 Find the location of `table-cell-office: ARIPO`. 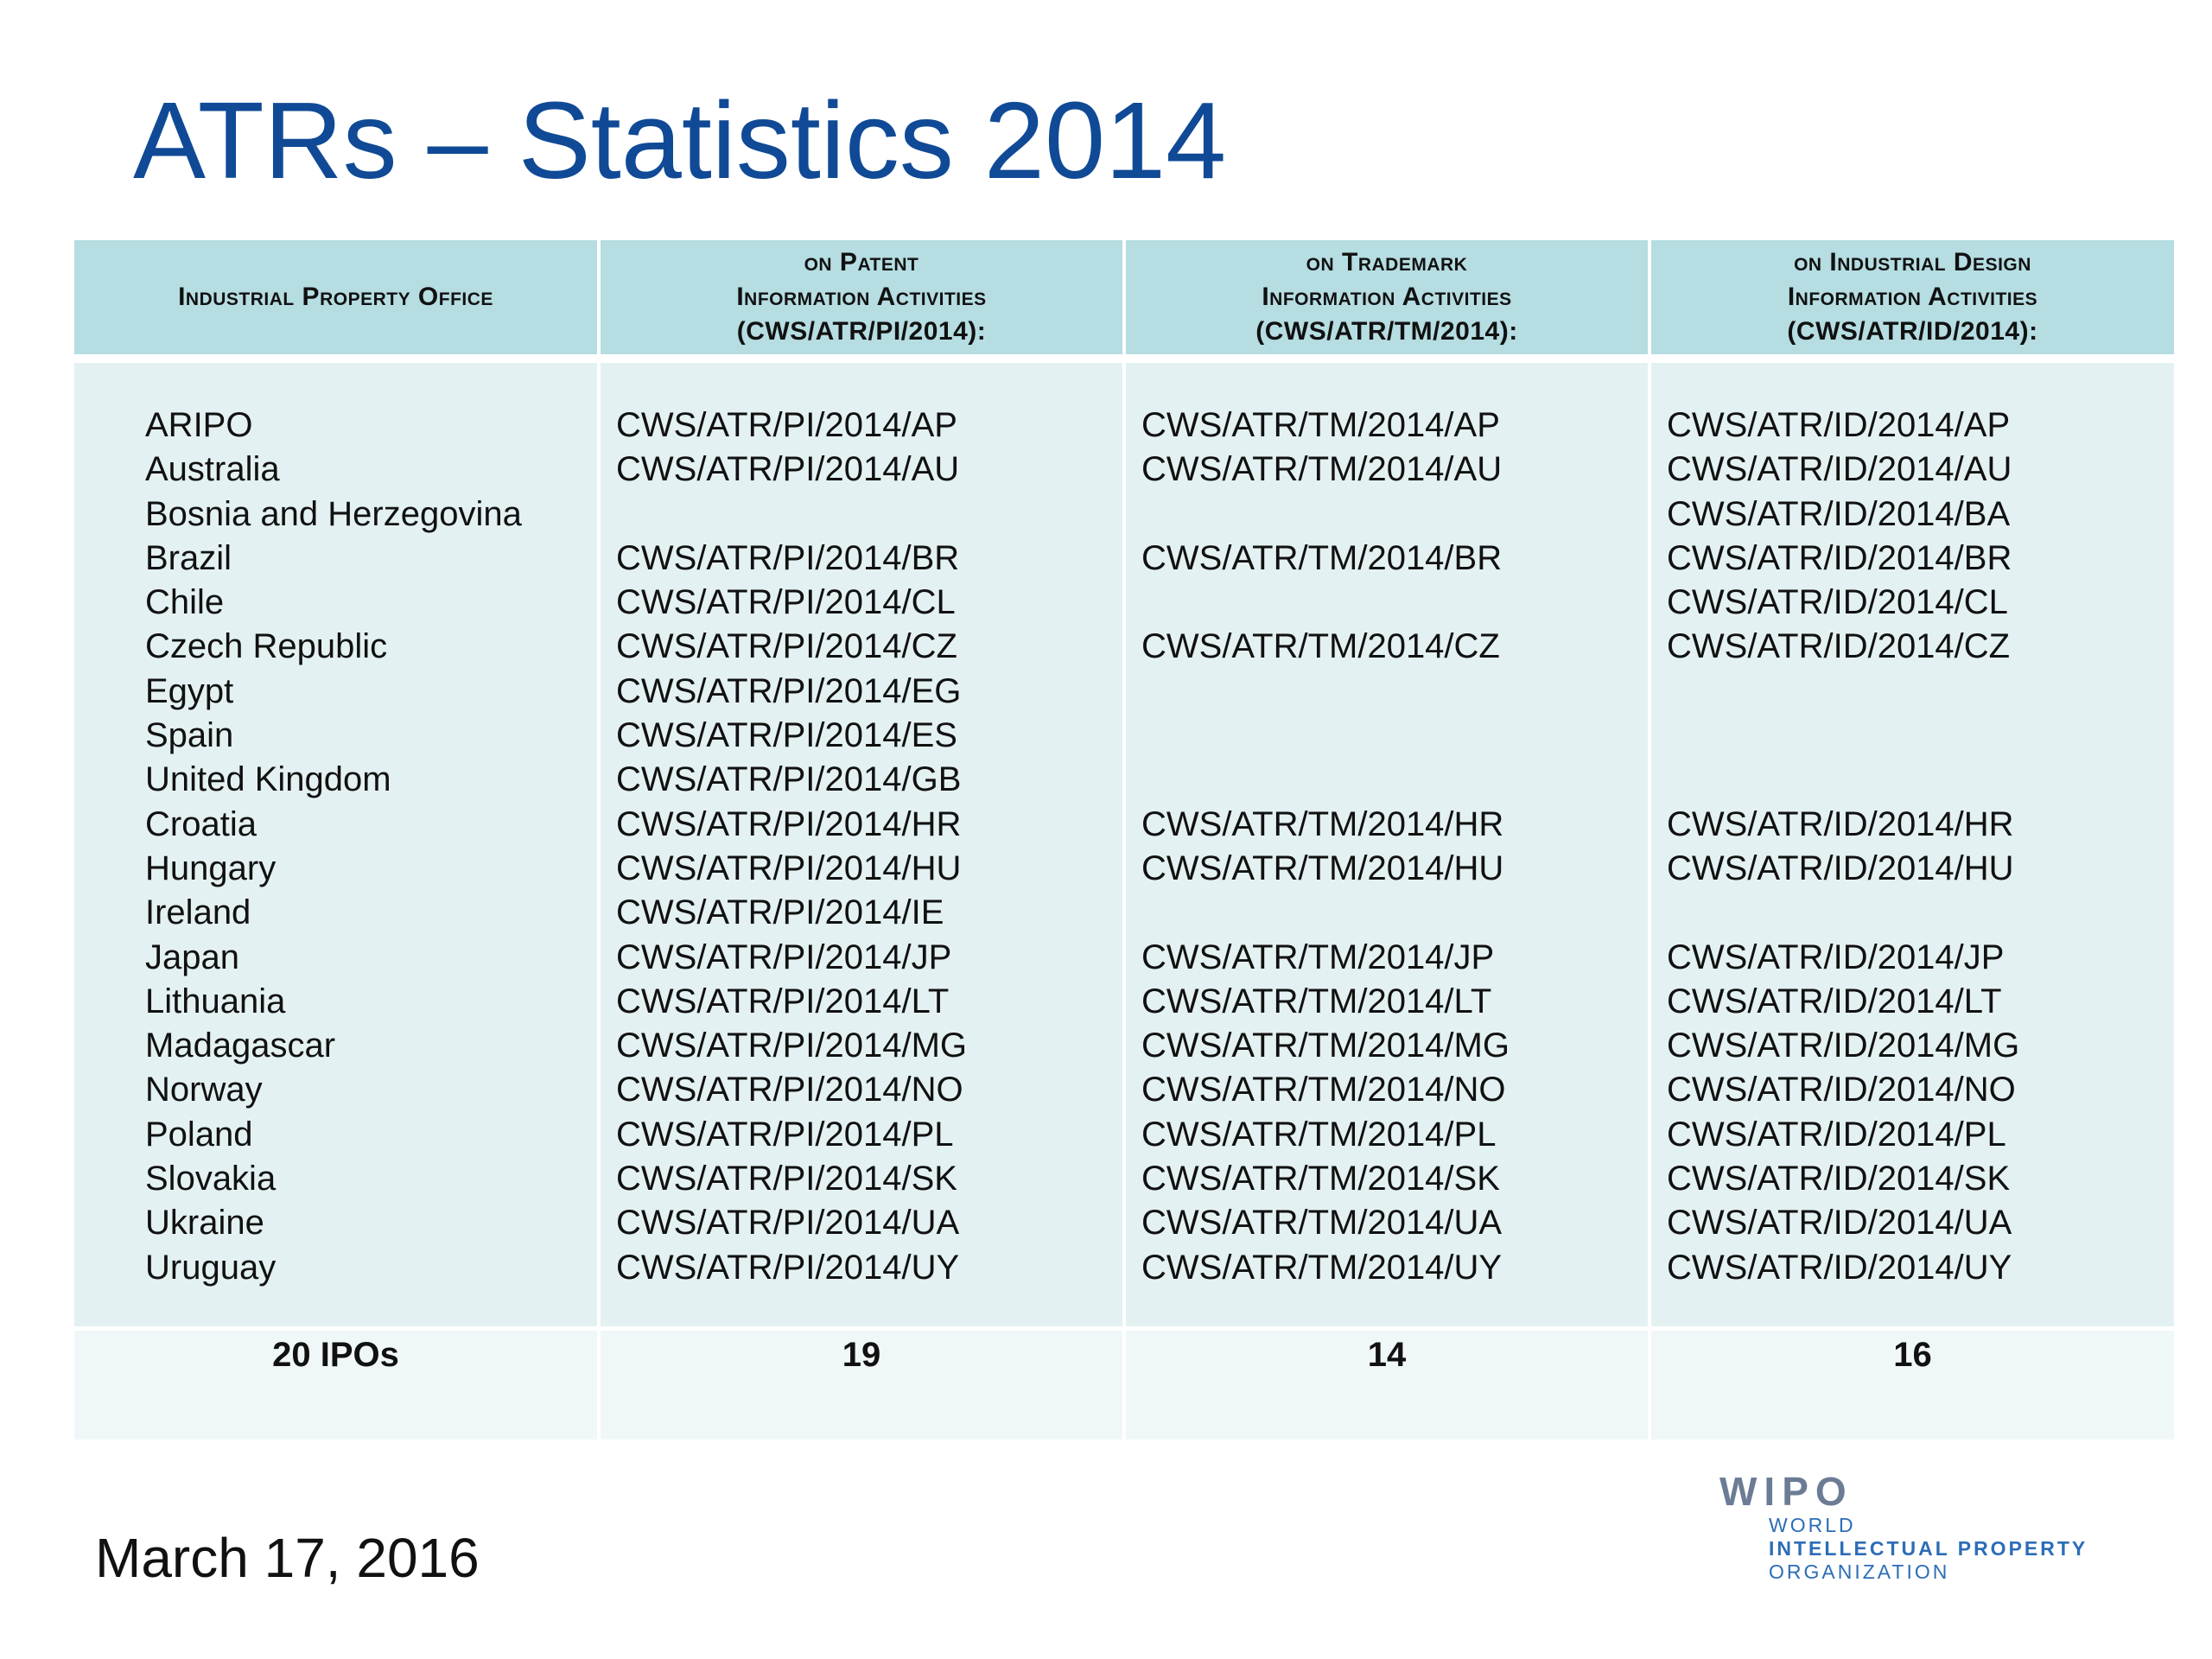

table-cell-office: ARIPO is located at coordinates (199, 425).